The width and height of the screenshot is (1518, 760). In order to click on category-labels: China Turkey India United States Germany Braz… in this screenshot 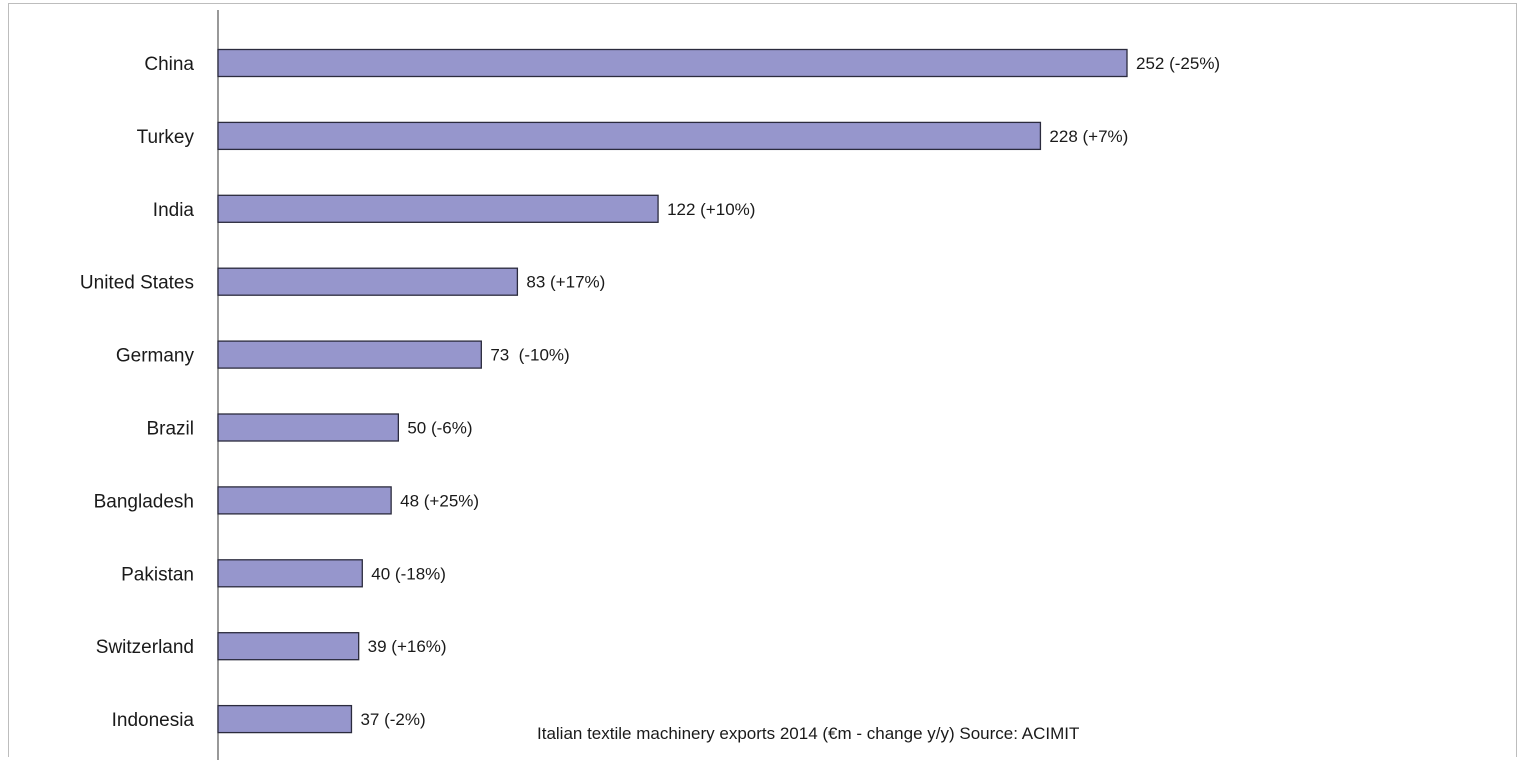, I will do `click(137, 392)`.